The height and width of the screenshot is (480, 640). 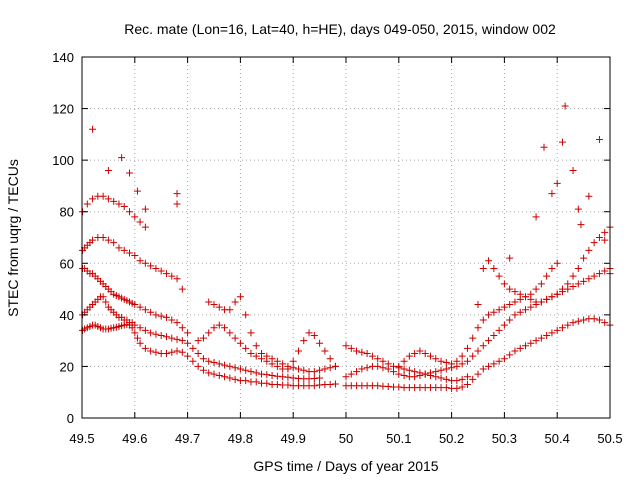 What do you see at coordinates (67, 263) in the screenshot?
I see `y-tick-label: 60` at bounding box center [67, 263].